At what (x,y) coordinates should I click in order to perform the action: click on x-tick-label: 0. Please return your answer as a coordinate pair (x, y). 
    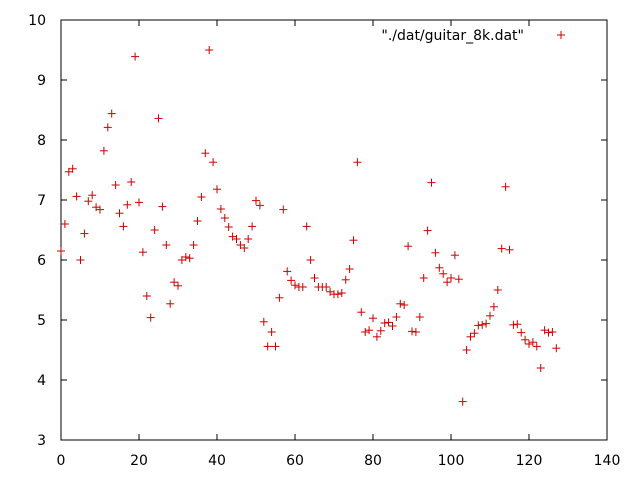
    Looking at the image, I should click on (61, 461).